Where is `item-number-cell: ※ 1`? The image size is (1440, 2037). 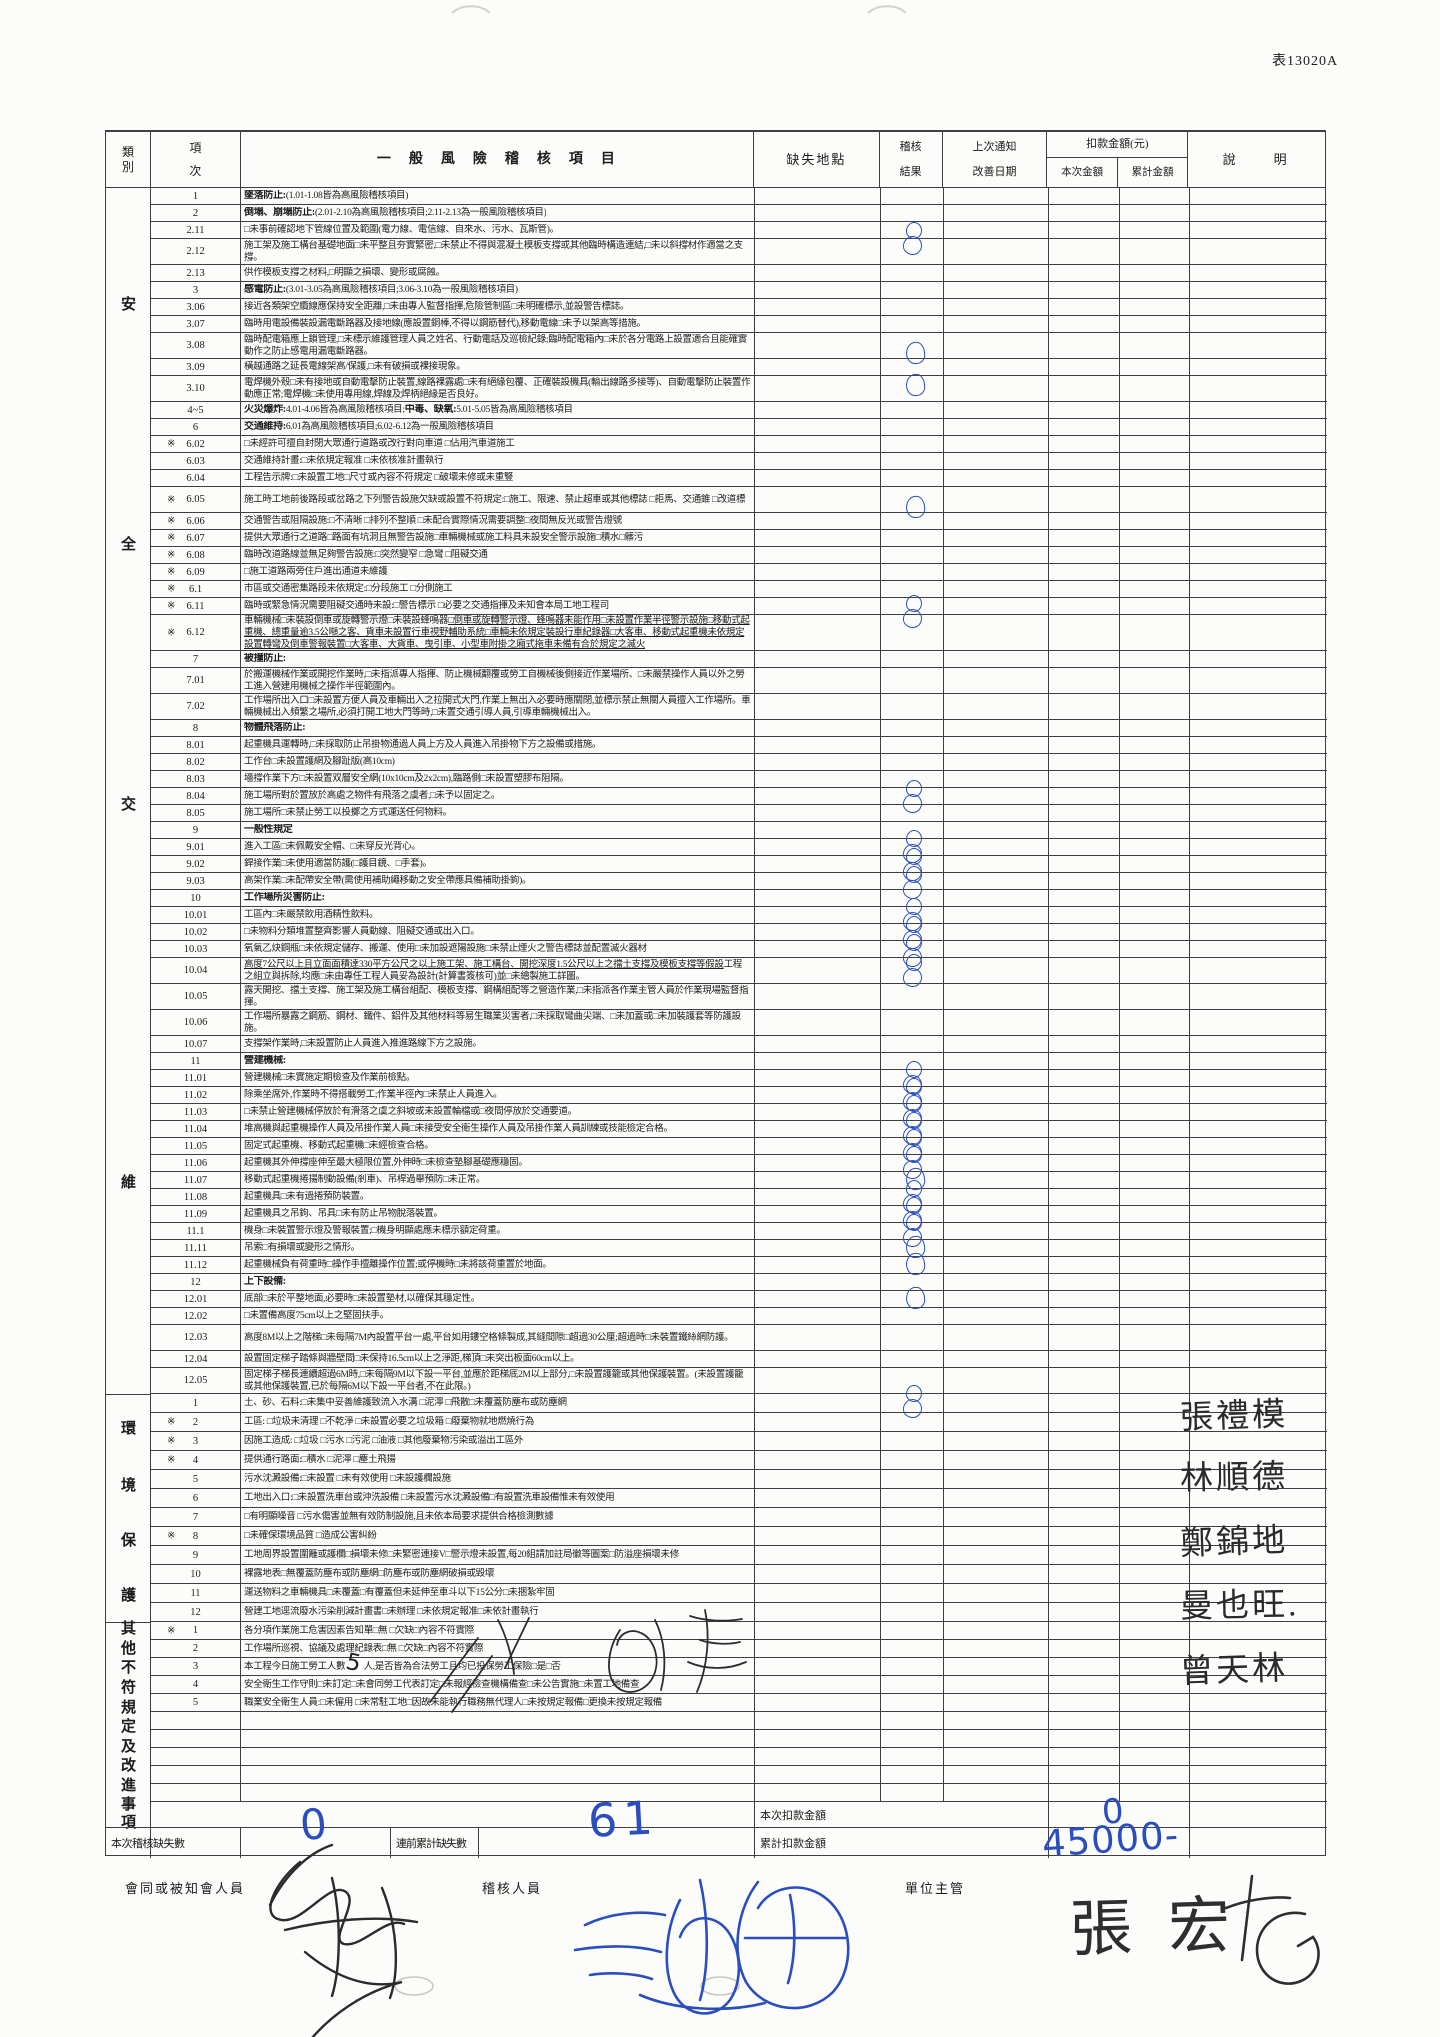 item-number-cell: ※ 1 is located at coordinates (196, 1630).